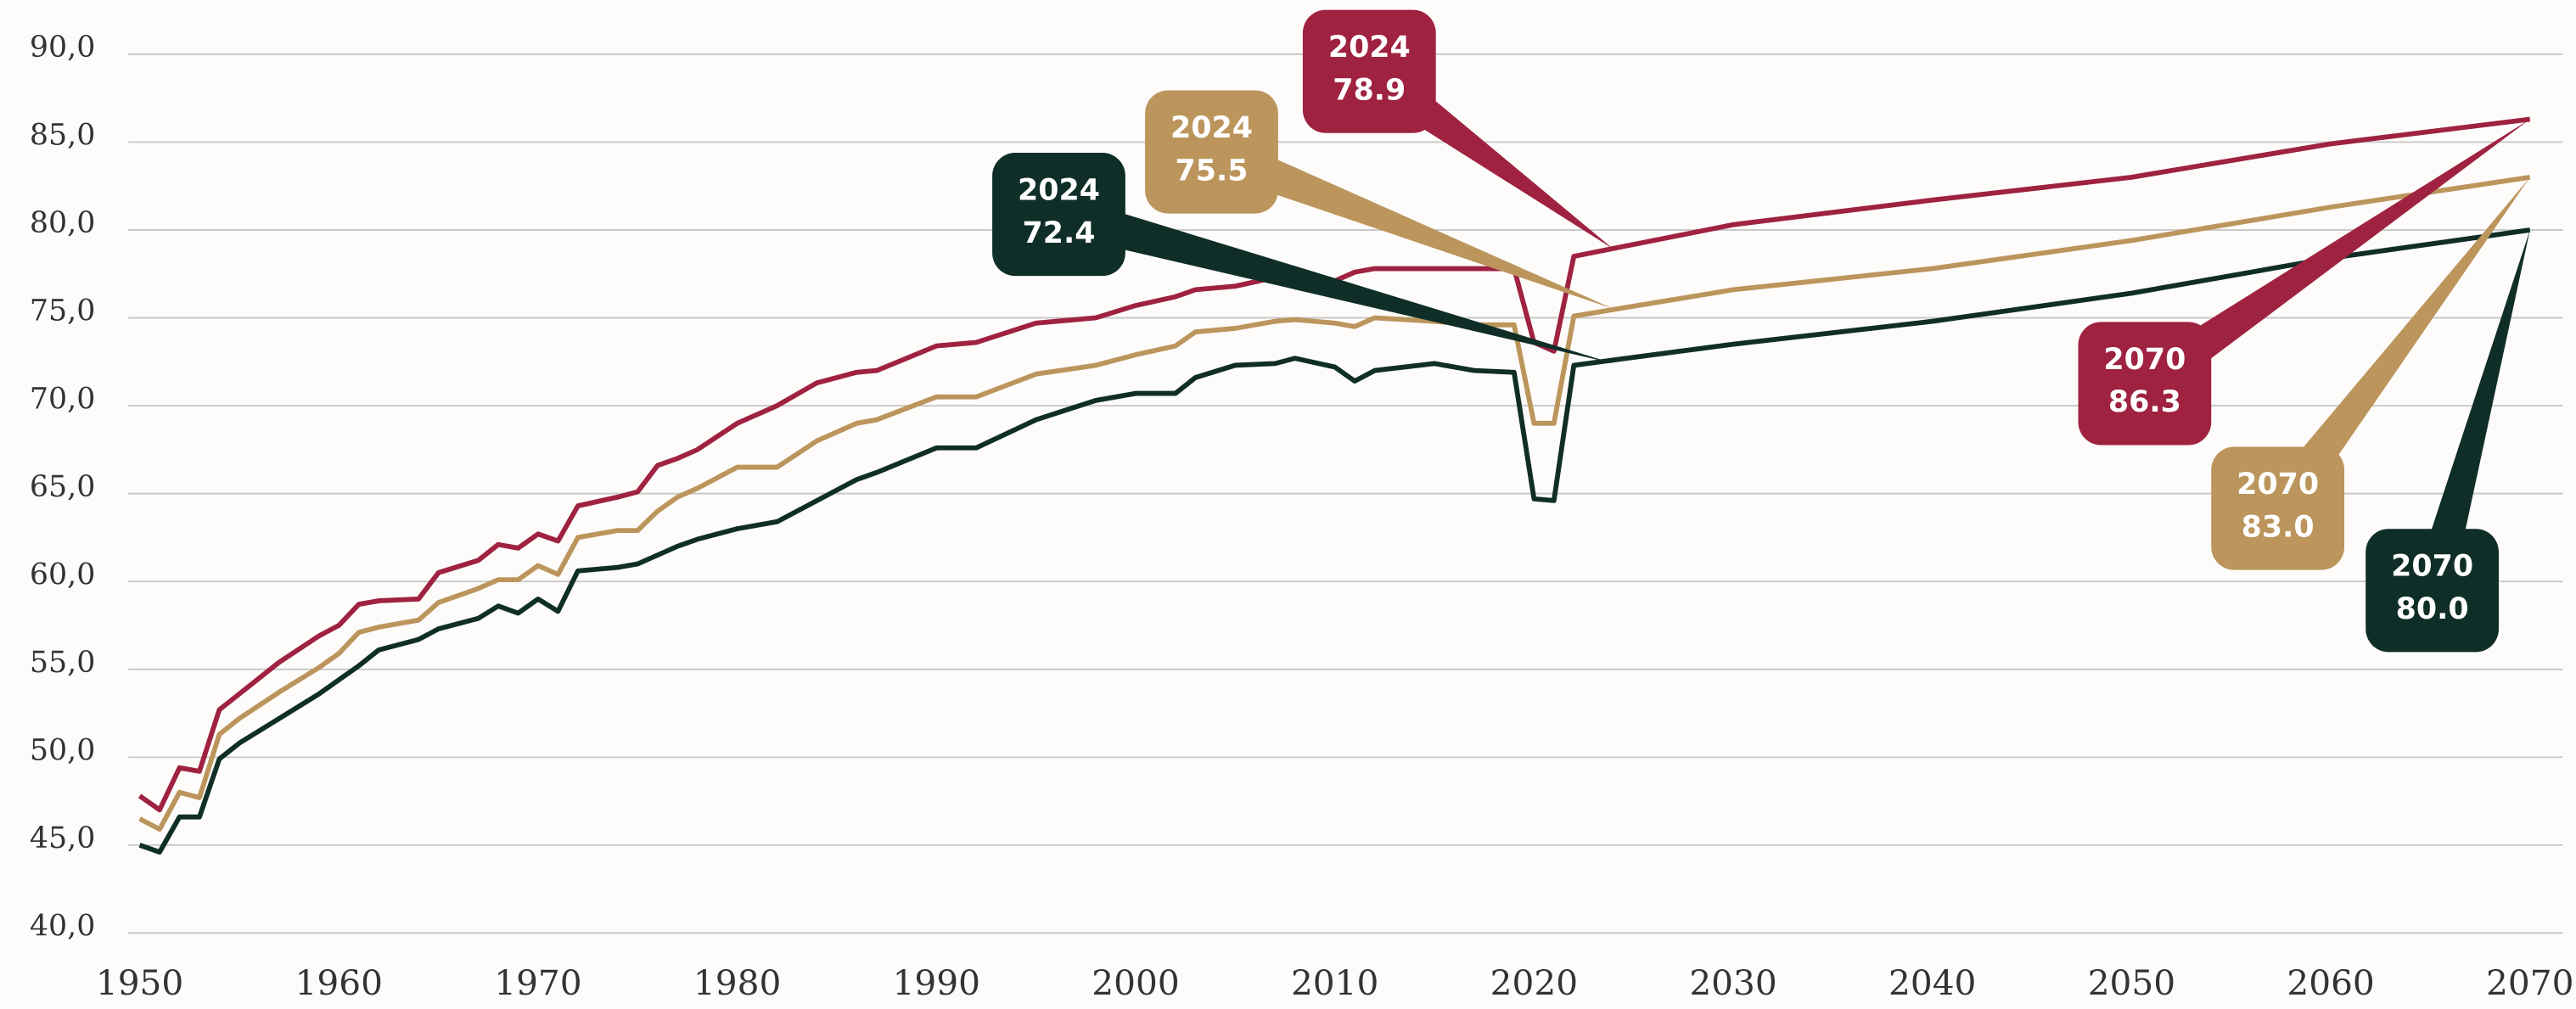  Describe the element at coordinates (139, 982) in the screenshot. I see `x-tick-label: 1950` at that location.